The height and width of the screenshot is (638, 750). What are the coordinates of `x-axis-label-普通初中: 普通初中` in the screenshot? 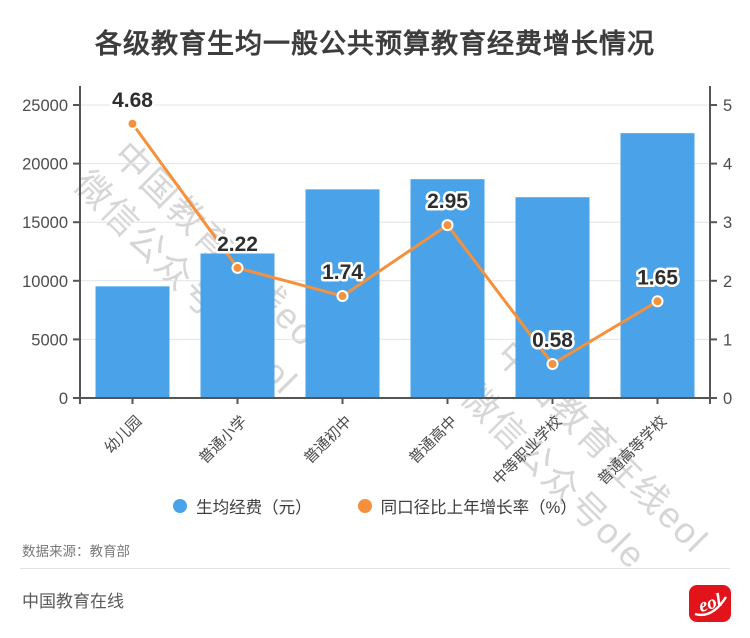 It's located at (328, 440).